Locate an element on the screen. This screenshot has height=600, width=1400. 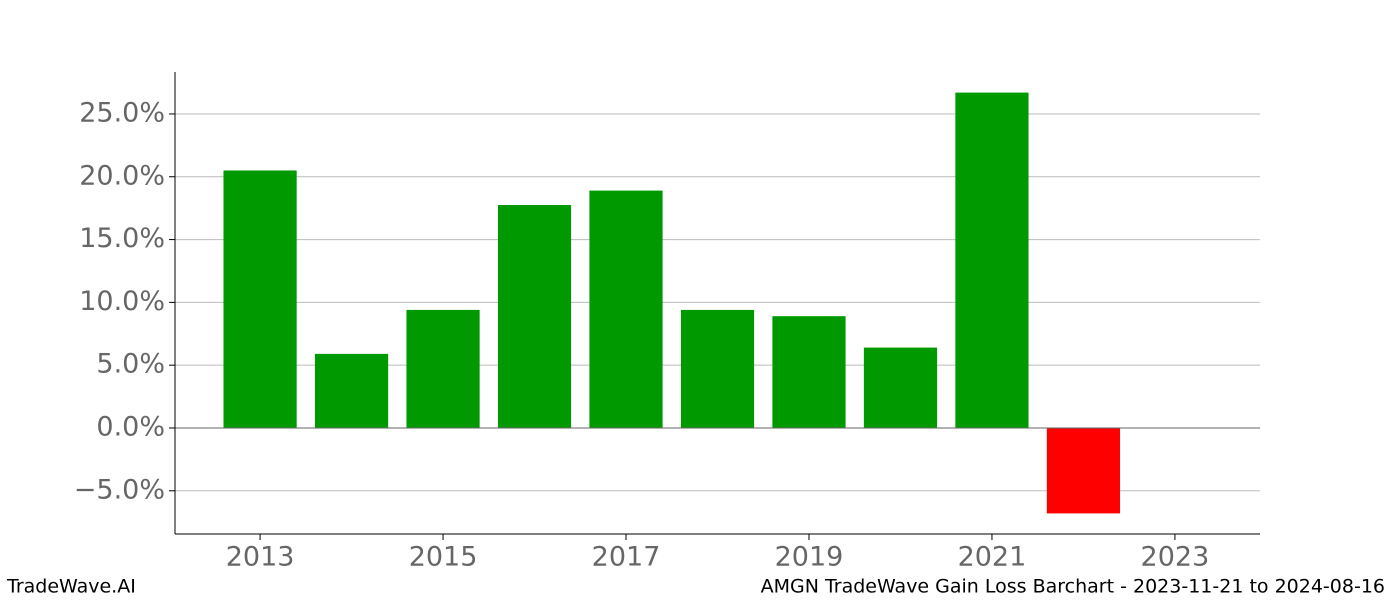
x-tick-label: 2021 is located at coordinates (992, 557).